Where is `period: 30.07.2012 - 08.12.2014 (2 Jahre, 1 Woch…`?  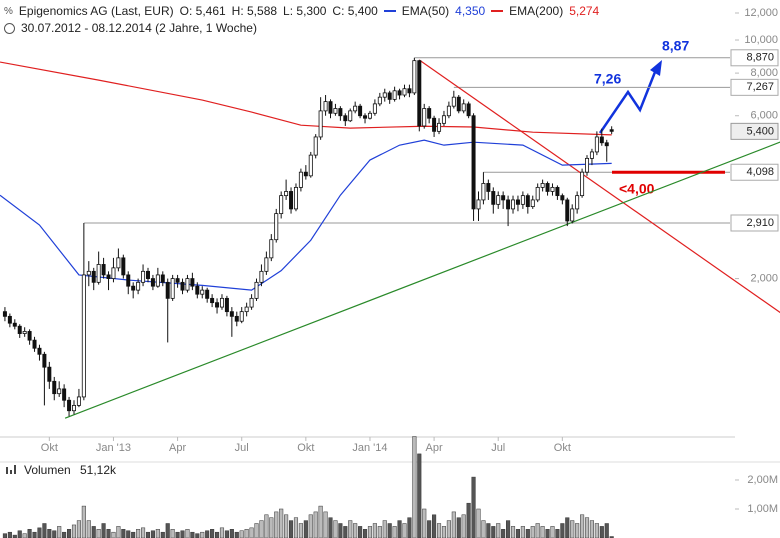
period: 30.07.2012 - 08.12.2014 (2 Jahre, 1 Woch… is located at coordinates (139, 28).